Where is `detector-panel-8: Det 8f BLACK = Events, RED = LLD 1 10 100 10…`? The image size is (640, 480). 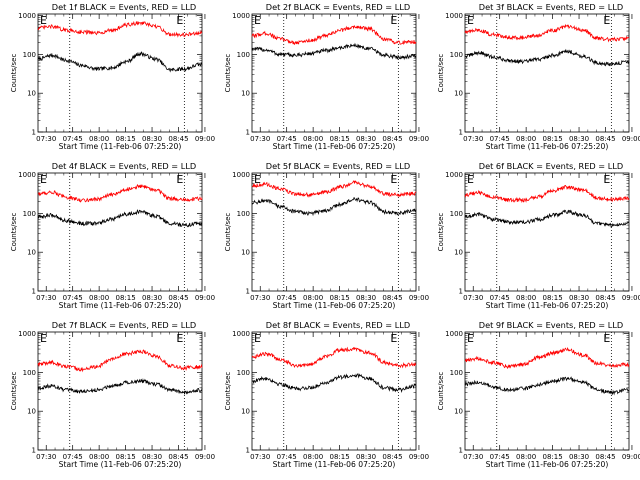 detector-panel-8: Det 8f BLACK = Events, RED = LLD 1 10 100 10… is located at coordinates (326, 394).